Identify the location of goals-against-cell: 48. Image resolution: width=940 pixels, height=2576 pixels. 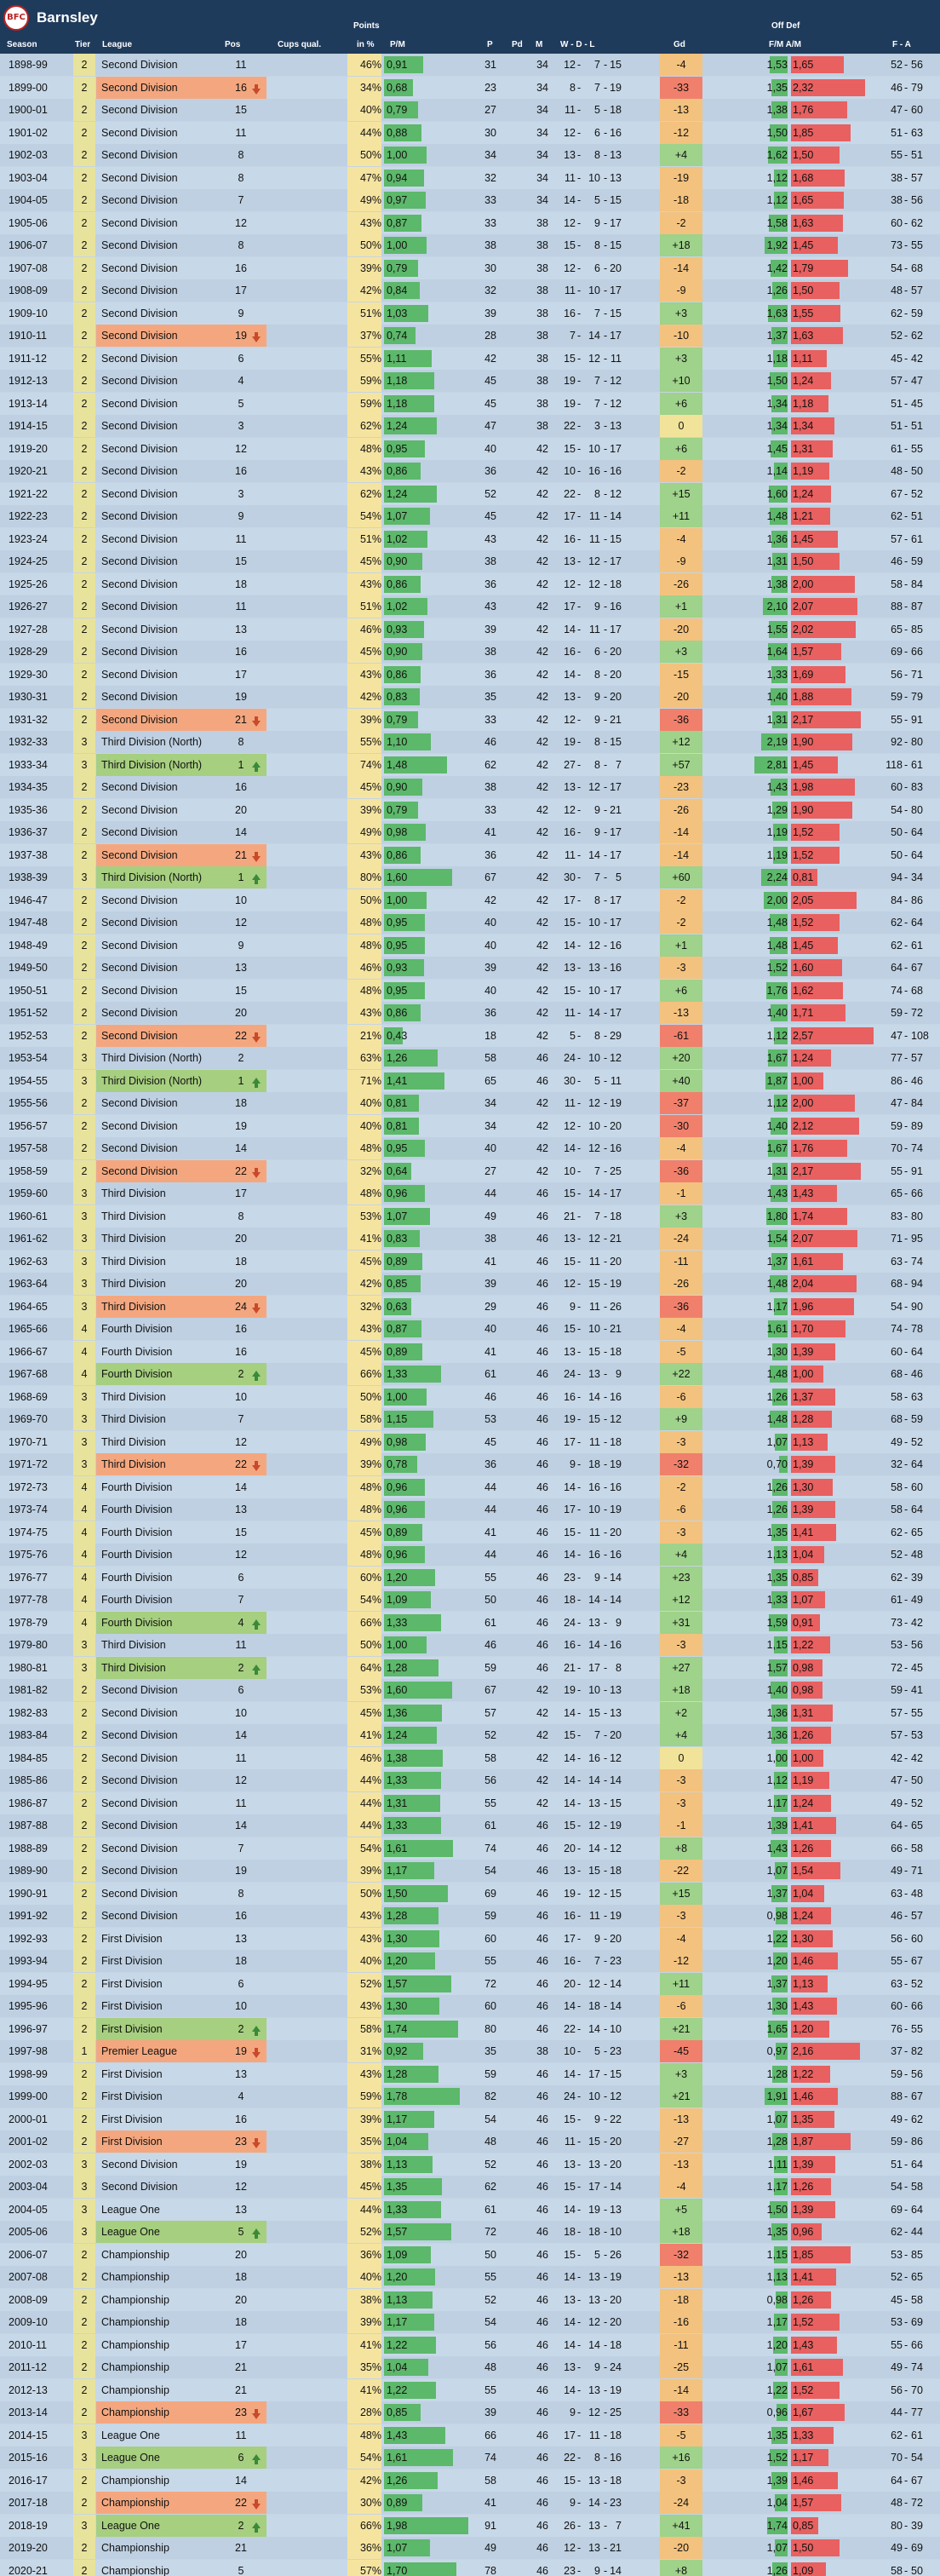
(917, 1555).